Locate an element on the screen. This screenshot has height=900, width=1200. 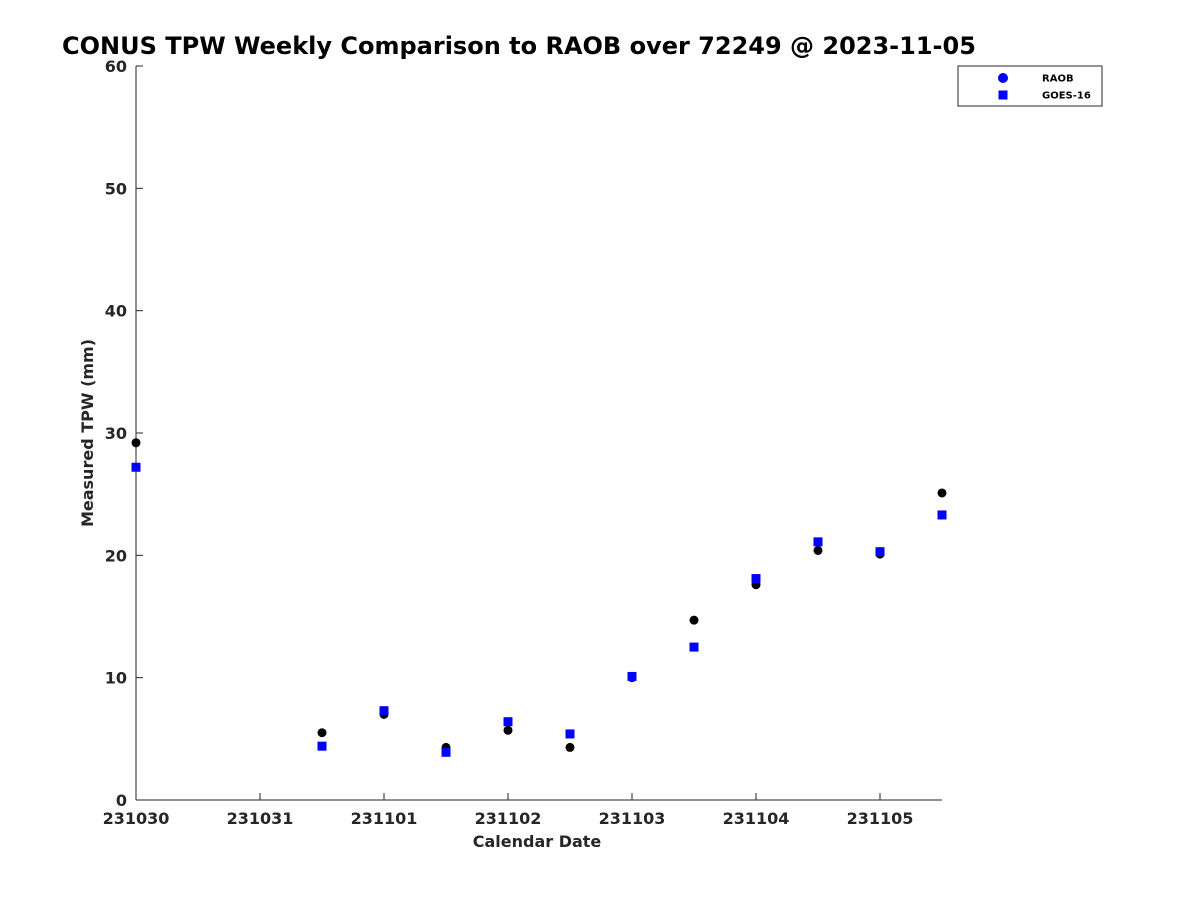
x-axis-label: Calendar Date is located at coordinates (537, 841).